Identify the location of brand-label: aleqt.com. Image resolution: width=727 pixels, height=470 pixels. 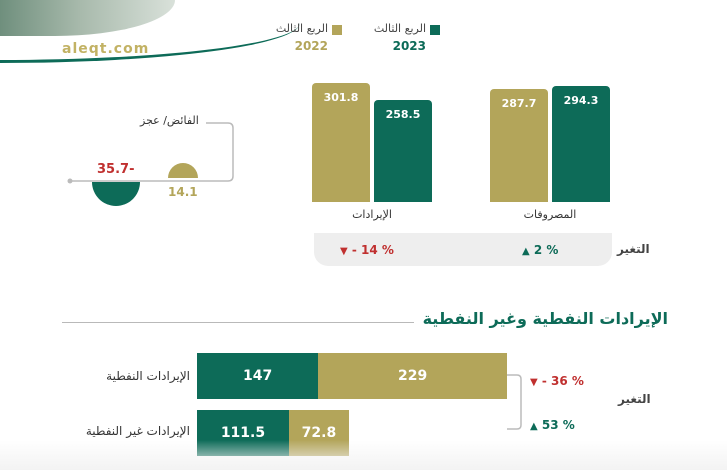
(106, 49).